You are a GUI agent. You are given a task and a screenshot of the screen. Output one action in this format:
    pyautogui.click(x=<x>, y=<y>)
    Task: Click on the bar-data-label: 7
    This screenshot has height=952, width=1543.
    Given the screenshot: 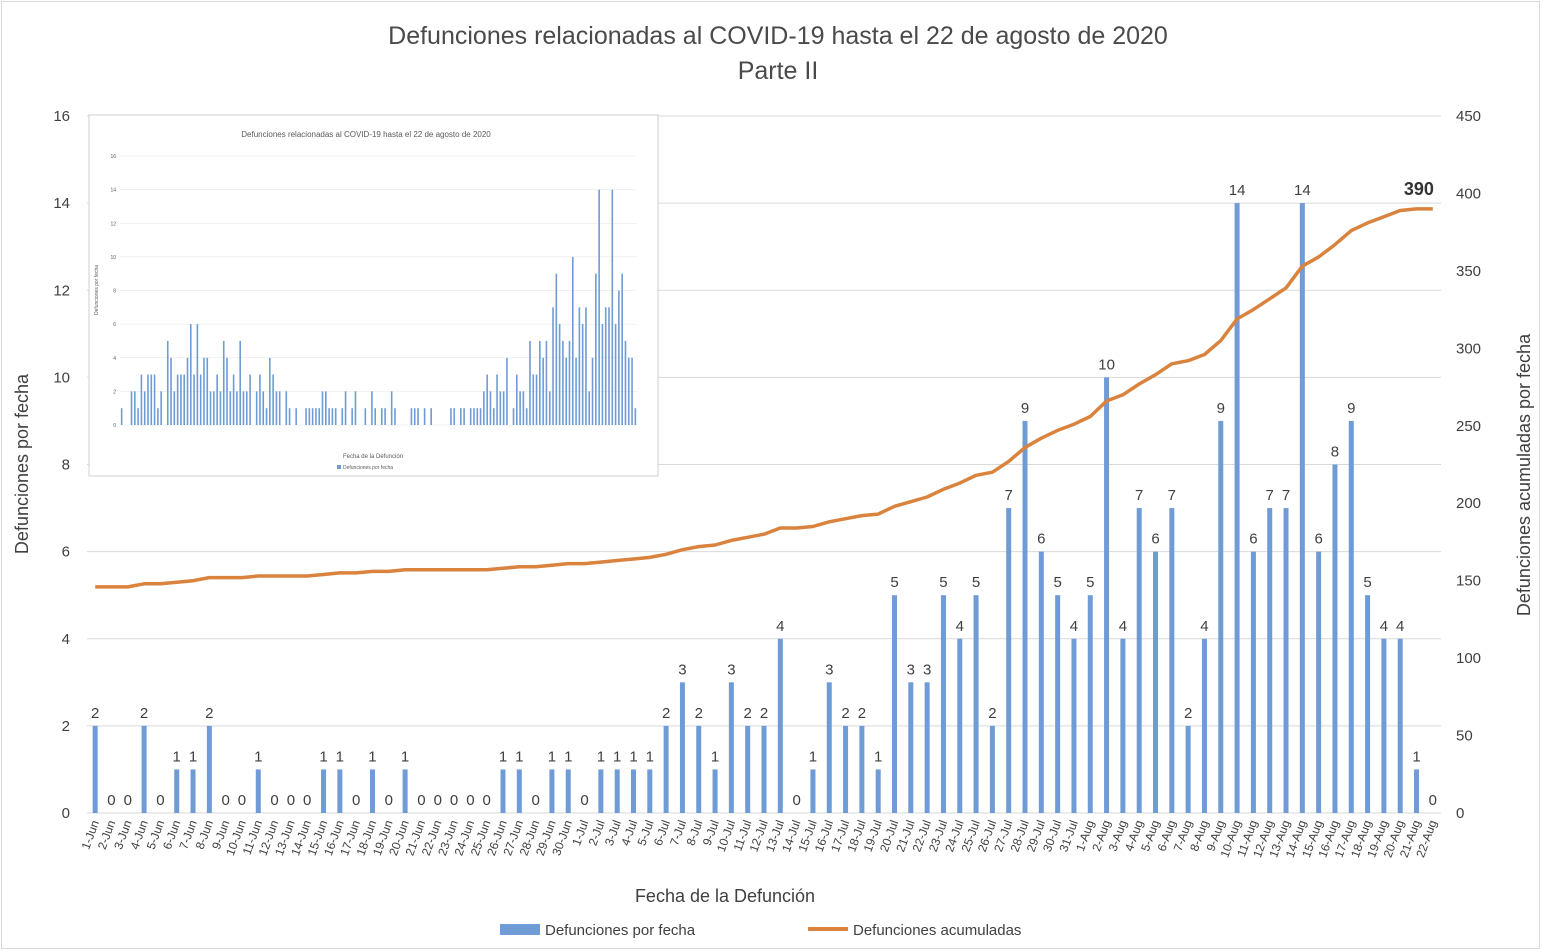 What is the action you would take?
    pyautogui.click(x=1270, y=495)
    